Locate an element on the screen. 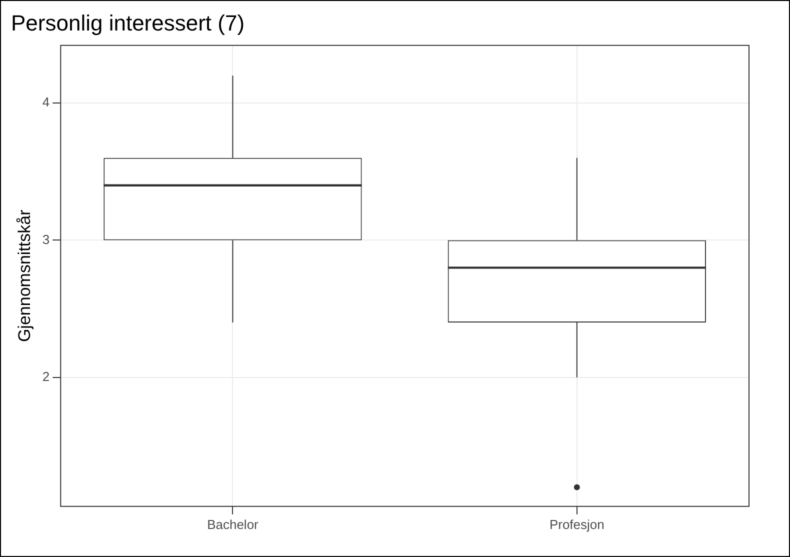  x-tick-label: Profesjon is located at coordinates (576, 524).